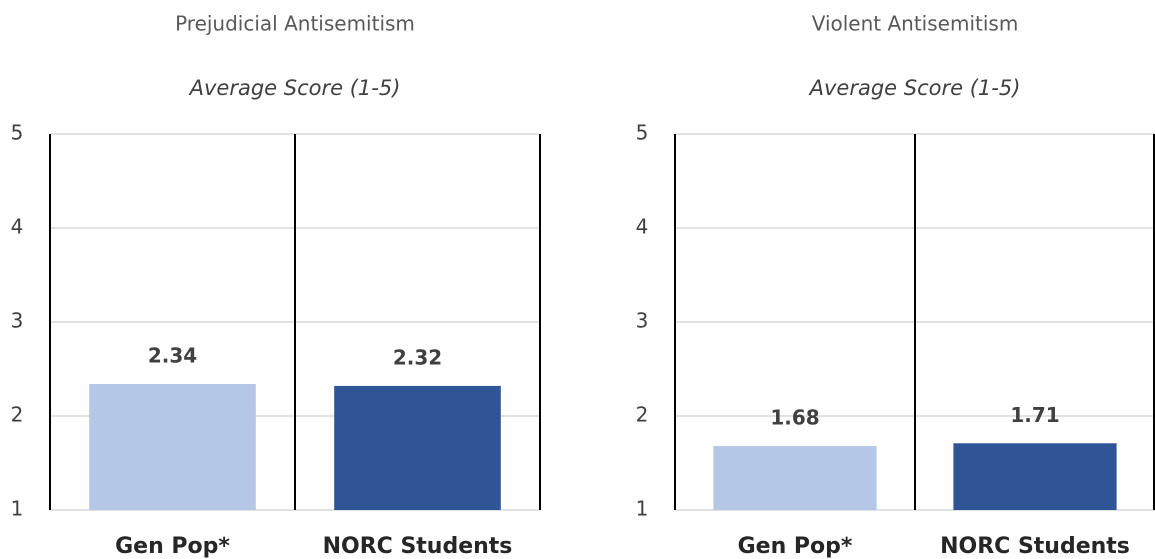 The image size is (1155, 559). What do you see at coordinates (295, 24) in the screenshot?
I see `chart-title: Prejudicial Antisemitism` at bounding box center [295, 24].